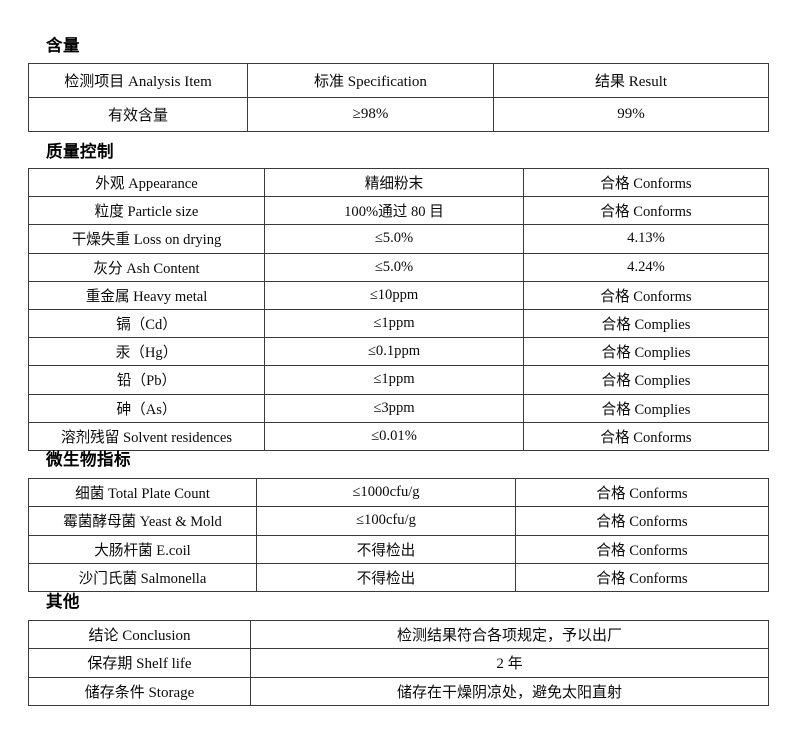 This screenshot has width=800, height=733. I want to click on cell-value-conclusion: 检测结果符合各项规定，予以出厂, so click(509, 634).